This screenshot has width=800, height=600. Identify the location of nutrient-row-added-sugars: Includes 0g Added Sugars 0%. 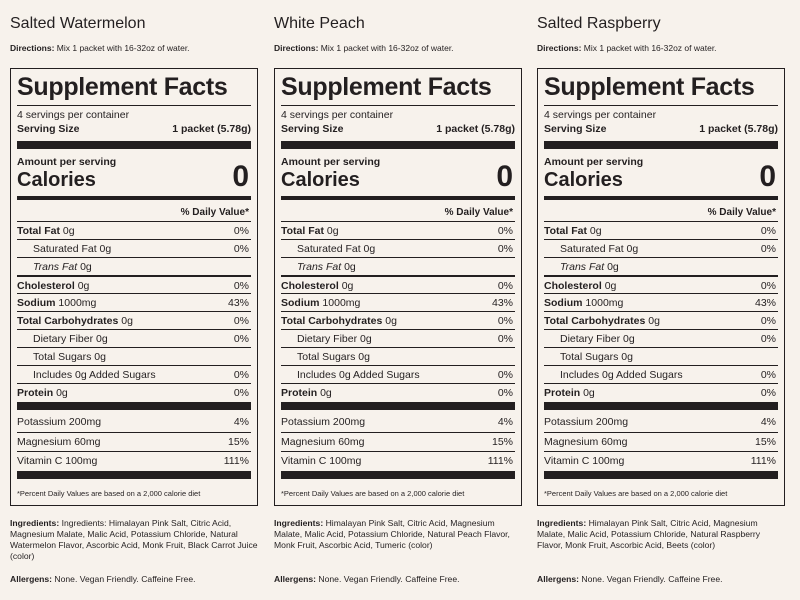
(661, 374).